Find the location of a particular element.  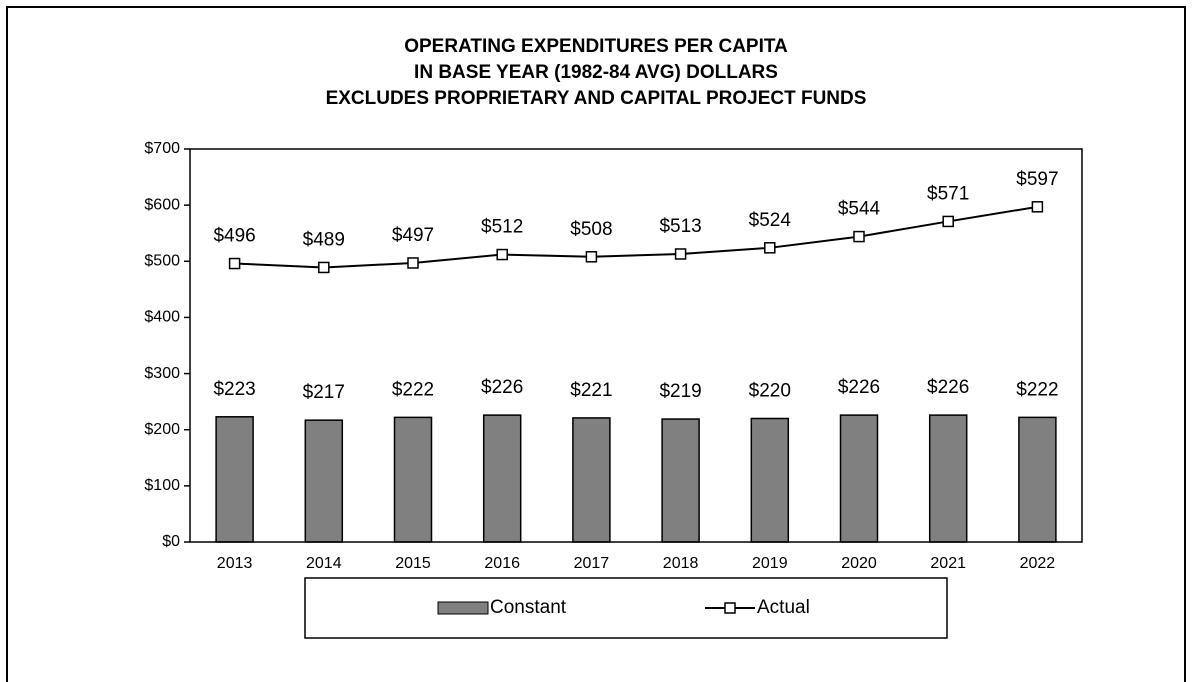

data-label: $597 is located at coordinates (1037, 179).